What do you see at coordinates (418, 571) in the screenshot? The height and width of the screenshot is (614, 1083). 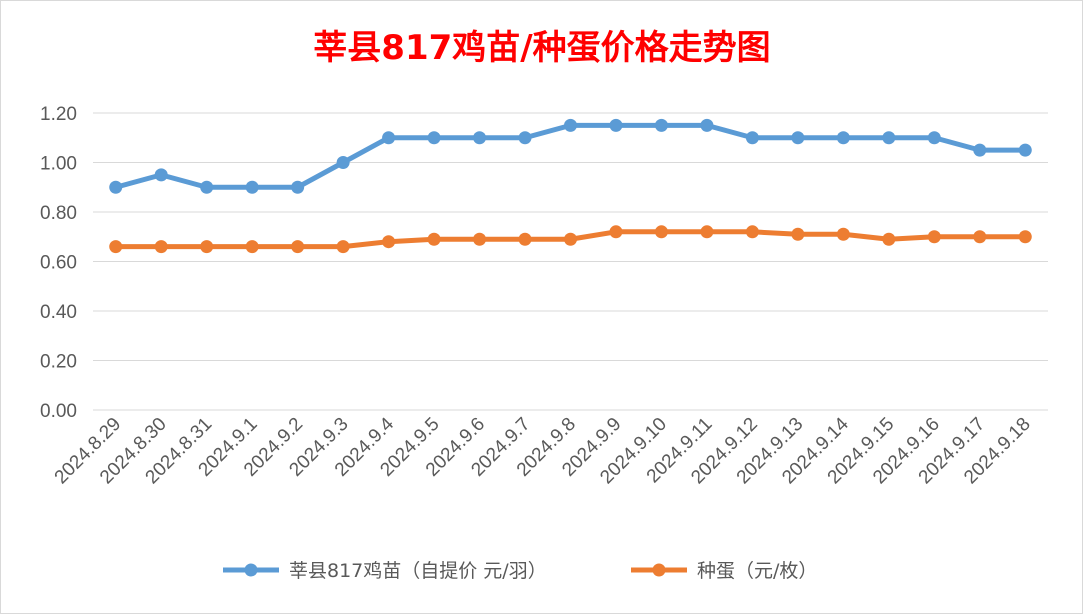 I see `legend-label: 莘县817鸡苗（自提价 元/羽）` at bounding box center [418, 571].